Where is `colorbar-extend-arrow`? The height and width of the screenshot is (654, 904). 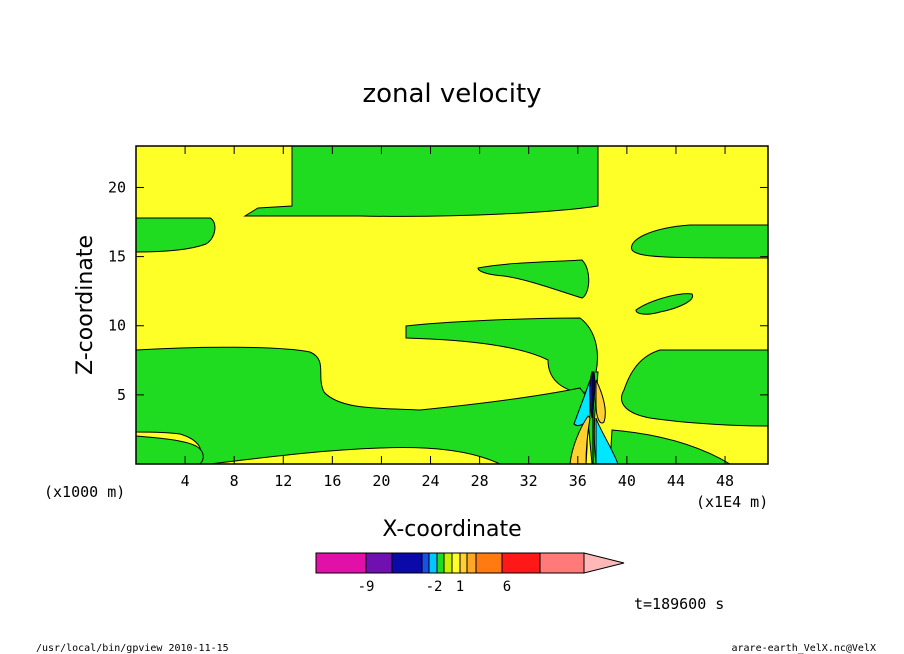 colorbar-extend-arrow is located at coordinates (604, 563).